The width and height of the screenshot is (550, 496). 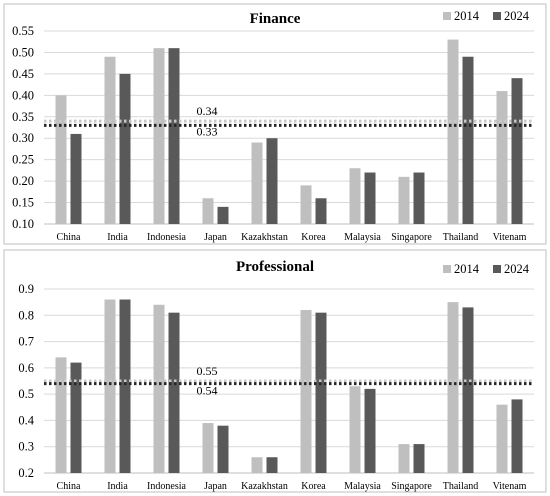 What do you see at coordinates (275, 19) in the screenshot?
I see `chart-title: Finance` at bounding box center [275, 19].